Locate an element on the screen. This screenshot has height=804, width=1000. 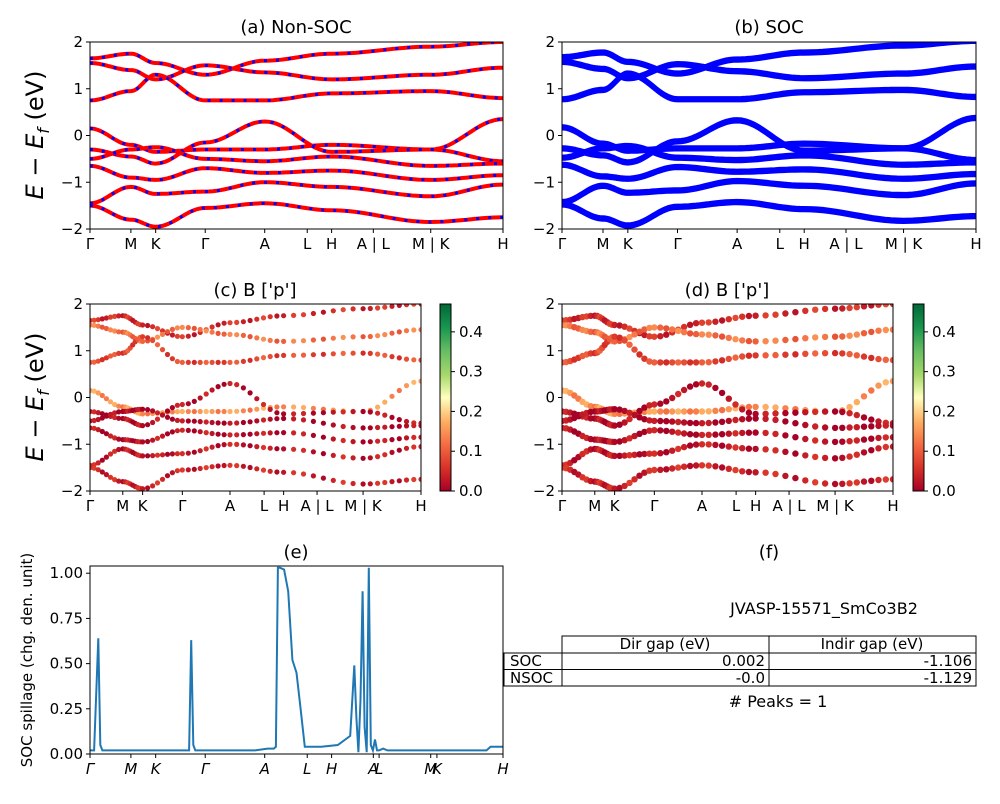
x-tick-label: M | K is located at coordinates (835, 506).